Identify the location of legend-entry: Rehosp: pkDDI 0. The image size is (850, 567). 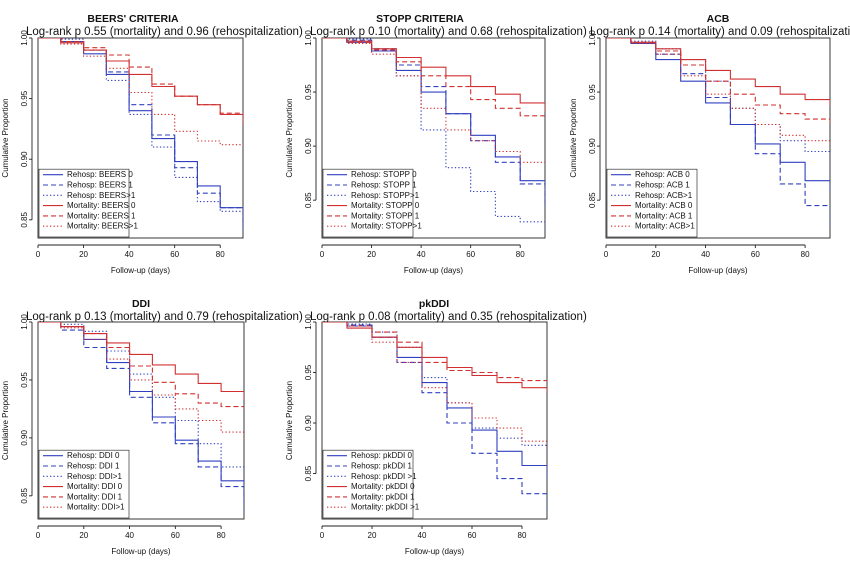
(381, 455).